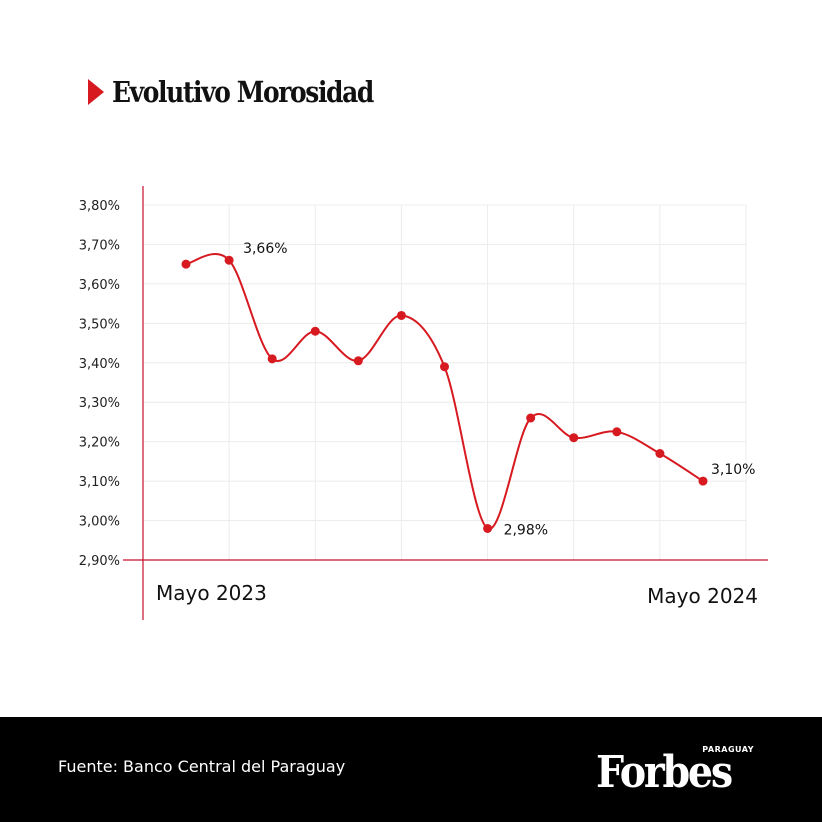 This screenshot has width=822, height=822. I want to click on y-tick-label: 3,00%, so click(99, 522).